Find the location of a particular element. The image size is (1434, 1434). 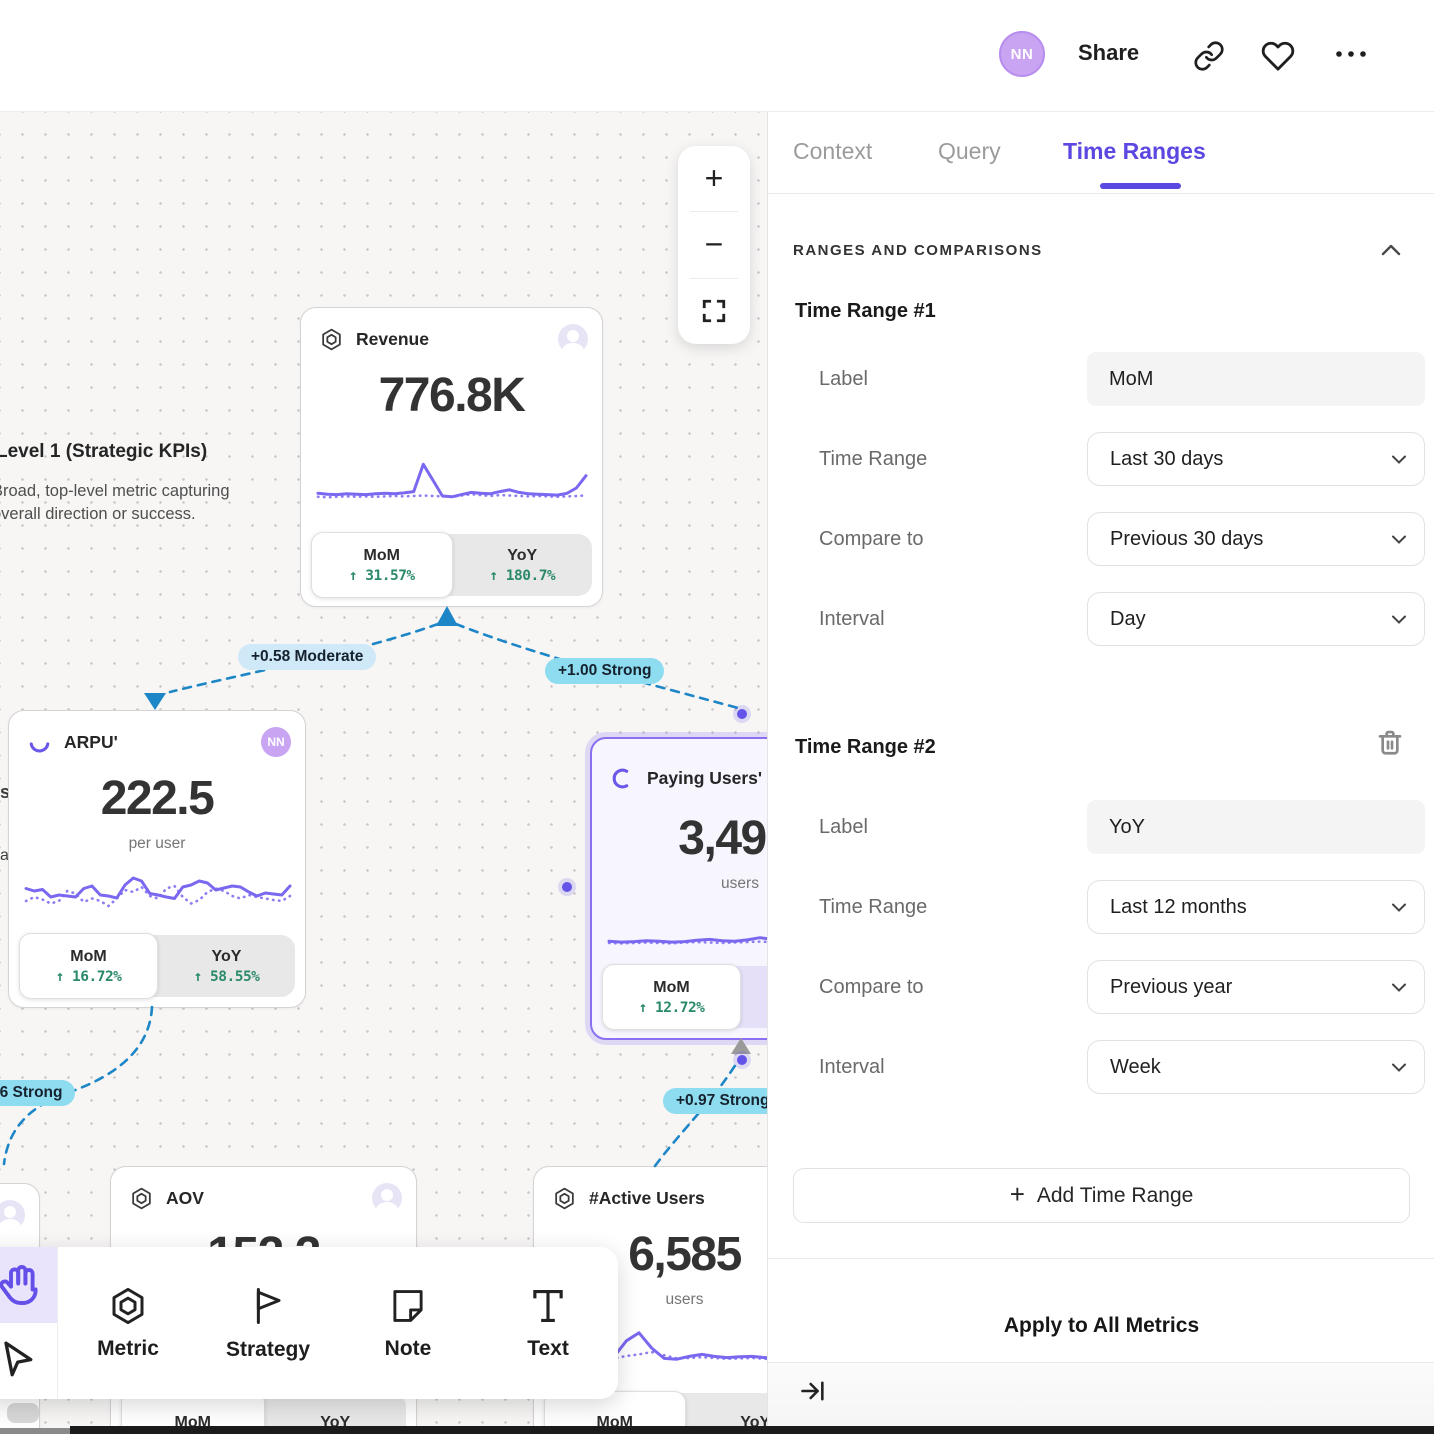

yoy-toggle: YoY ↑ 180.7% is located at coordinates (522, 565).